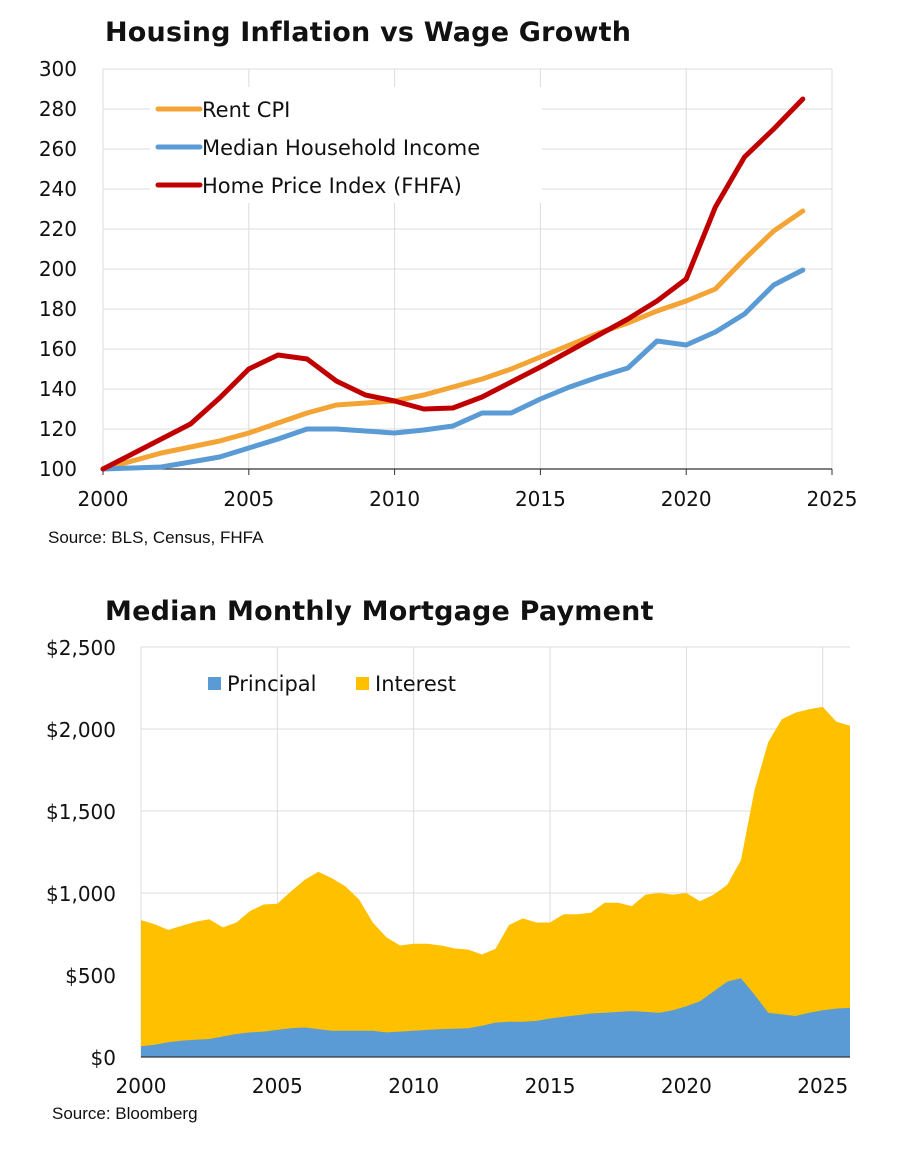 Image resolution: width=900 pixels, height=1165 pixels. What do you see at coordinates (413, 1086) in the screenshot?
I see `chart2-x-tick-label: 2010` at bounding box center [413, 1086].